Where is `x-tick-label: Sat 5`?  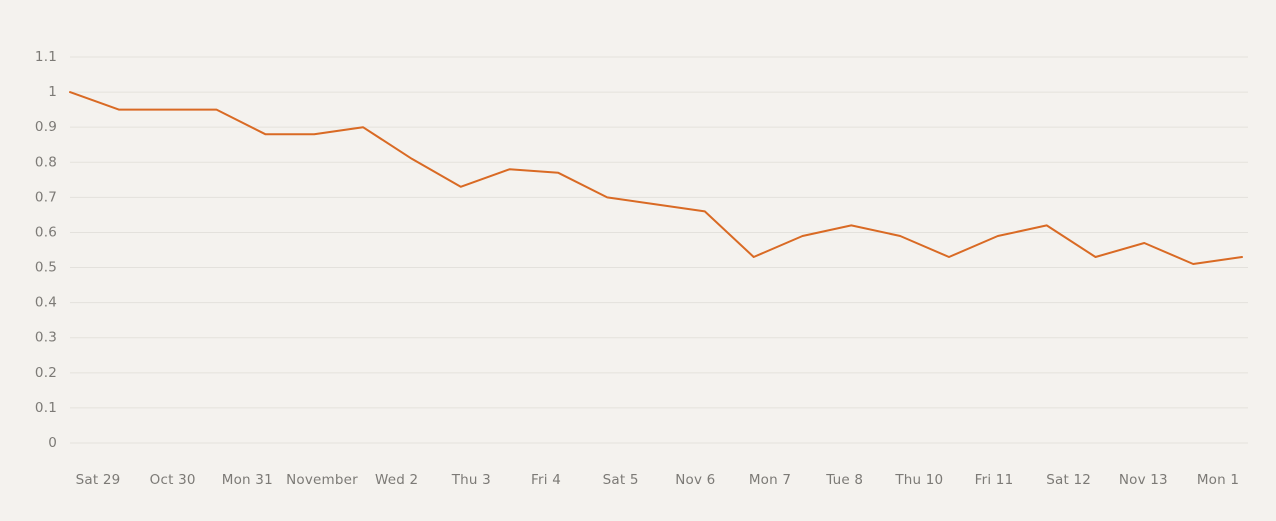
x-tick-label: Sat 5 is located at coordinates (621, 480).